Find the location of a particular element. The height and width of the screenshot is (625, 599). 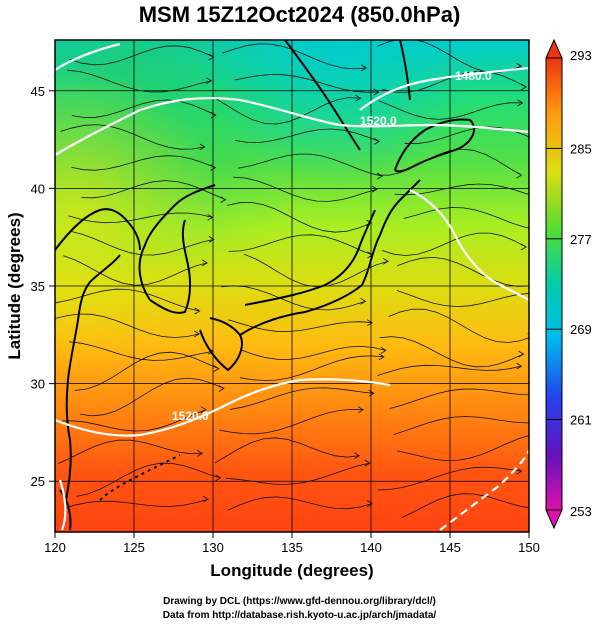

y-tick-label: 35 is located at coordinates (38, 286).